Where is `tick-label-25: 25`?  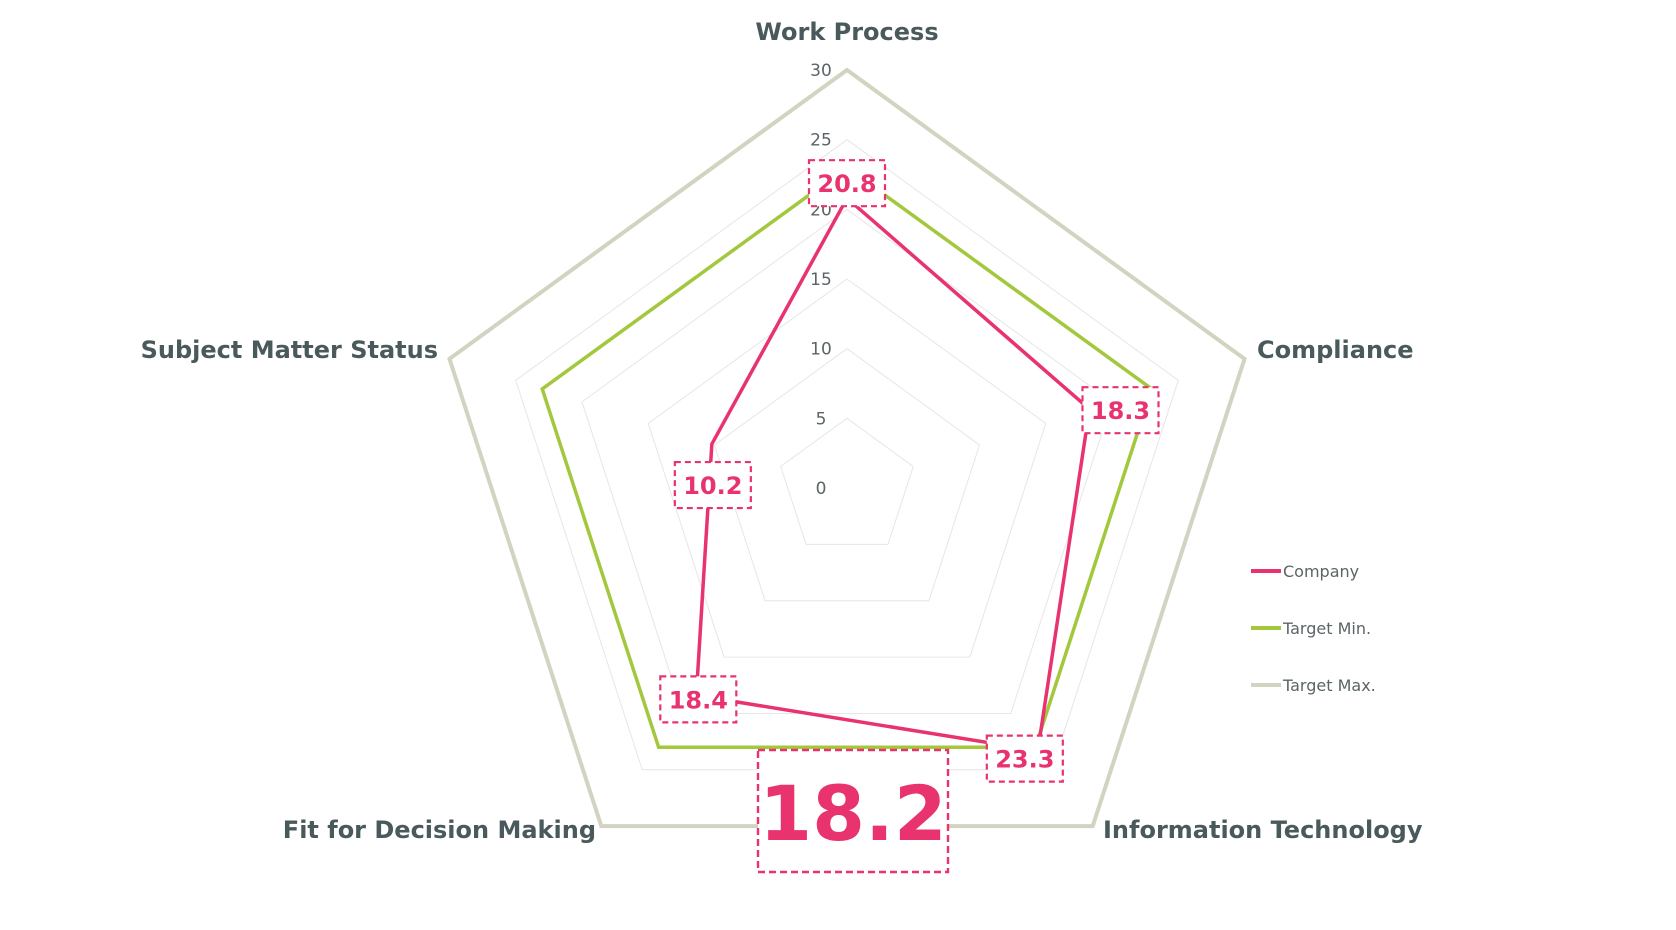
tick-label-25: 25 is located at coordinates (821, 141).